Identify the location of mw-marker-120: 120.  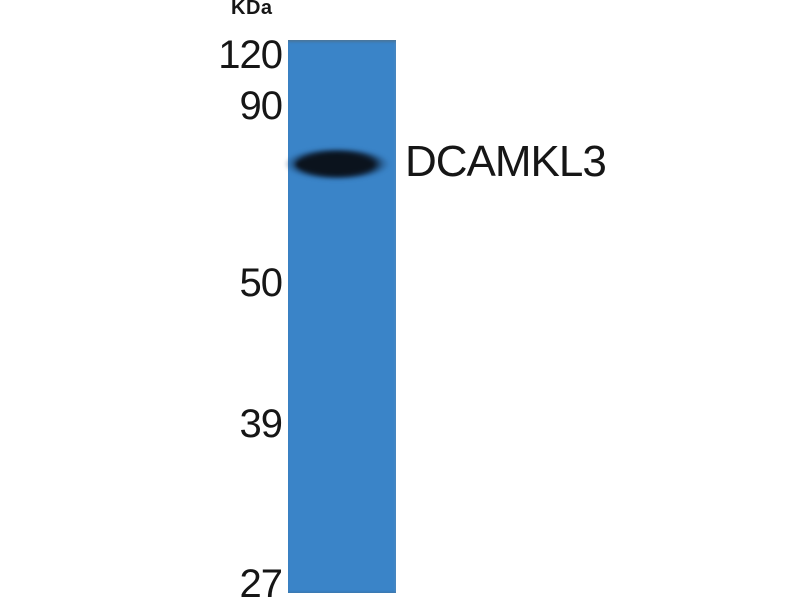
(250, 55).